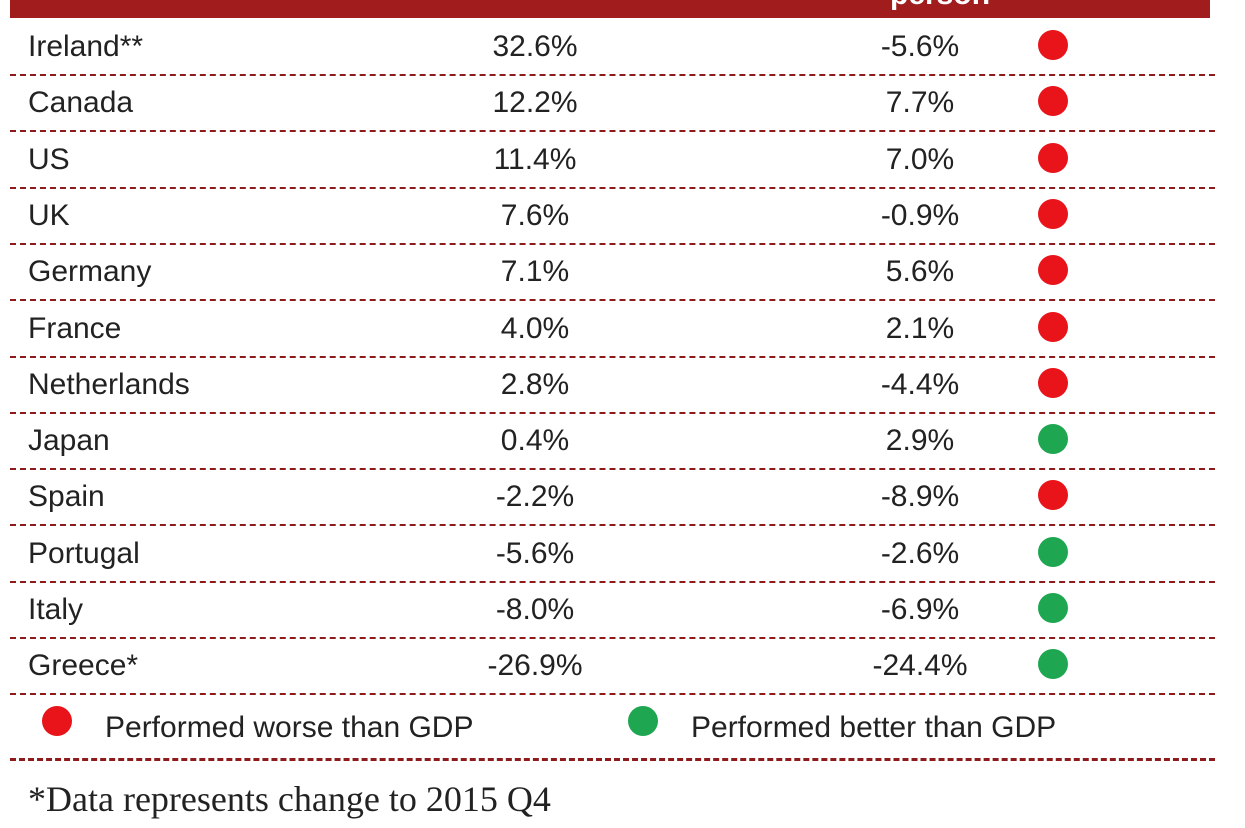  I want to click on header-title: person, so click(940, 6).